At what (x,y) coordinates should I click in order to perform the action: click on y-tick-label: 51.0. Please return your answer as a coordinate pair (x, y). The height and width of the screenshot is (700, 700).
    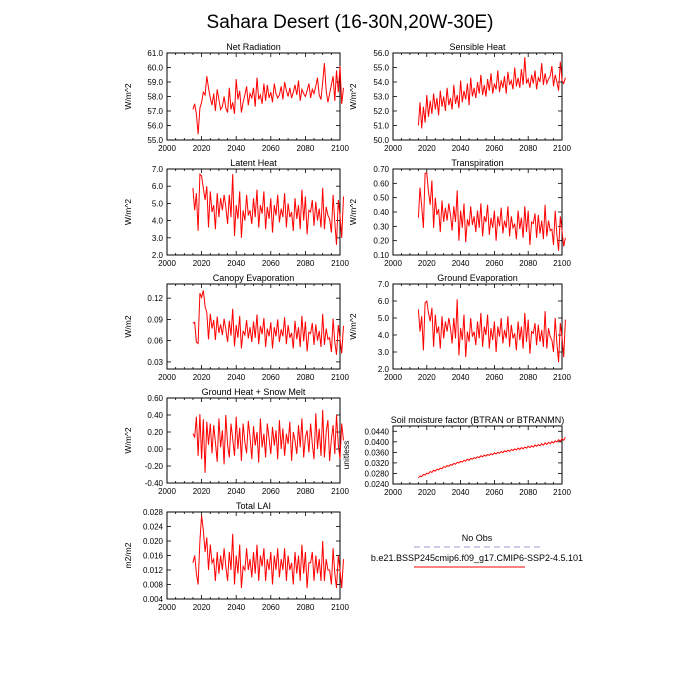
    Looking at the image, I should click on (381, 126).